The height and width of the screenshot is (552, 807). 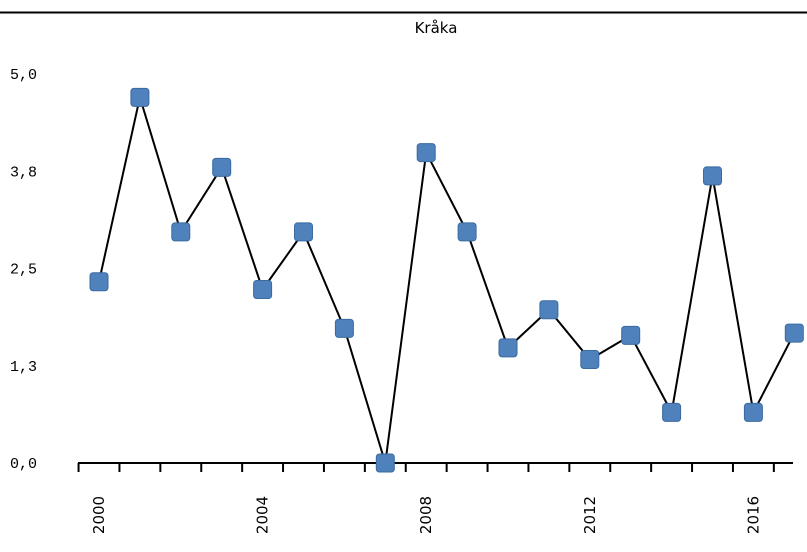 I want to click on y-tick-label: 2,5, so click(x=23, y=270).